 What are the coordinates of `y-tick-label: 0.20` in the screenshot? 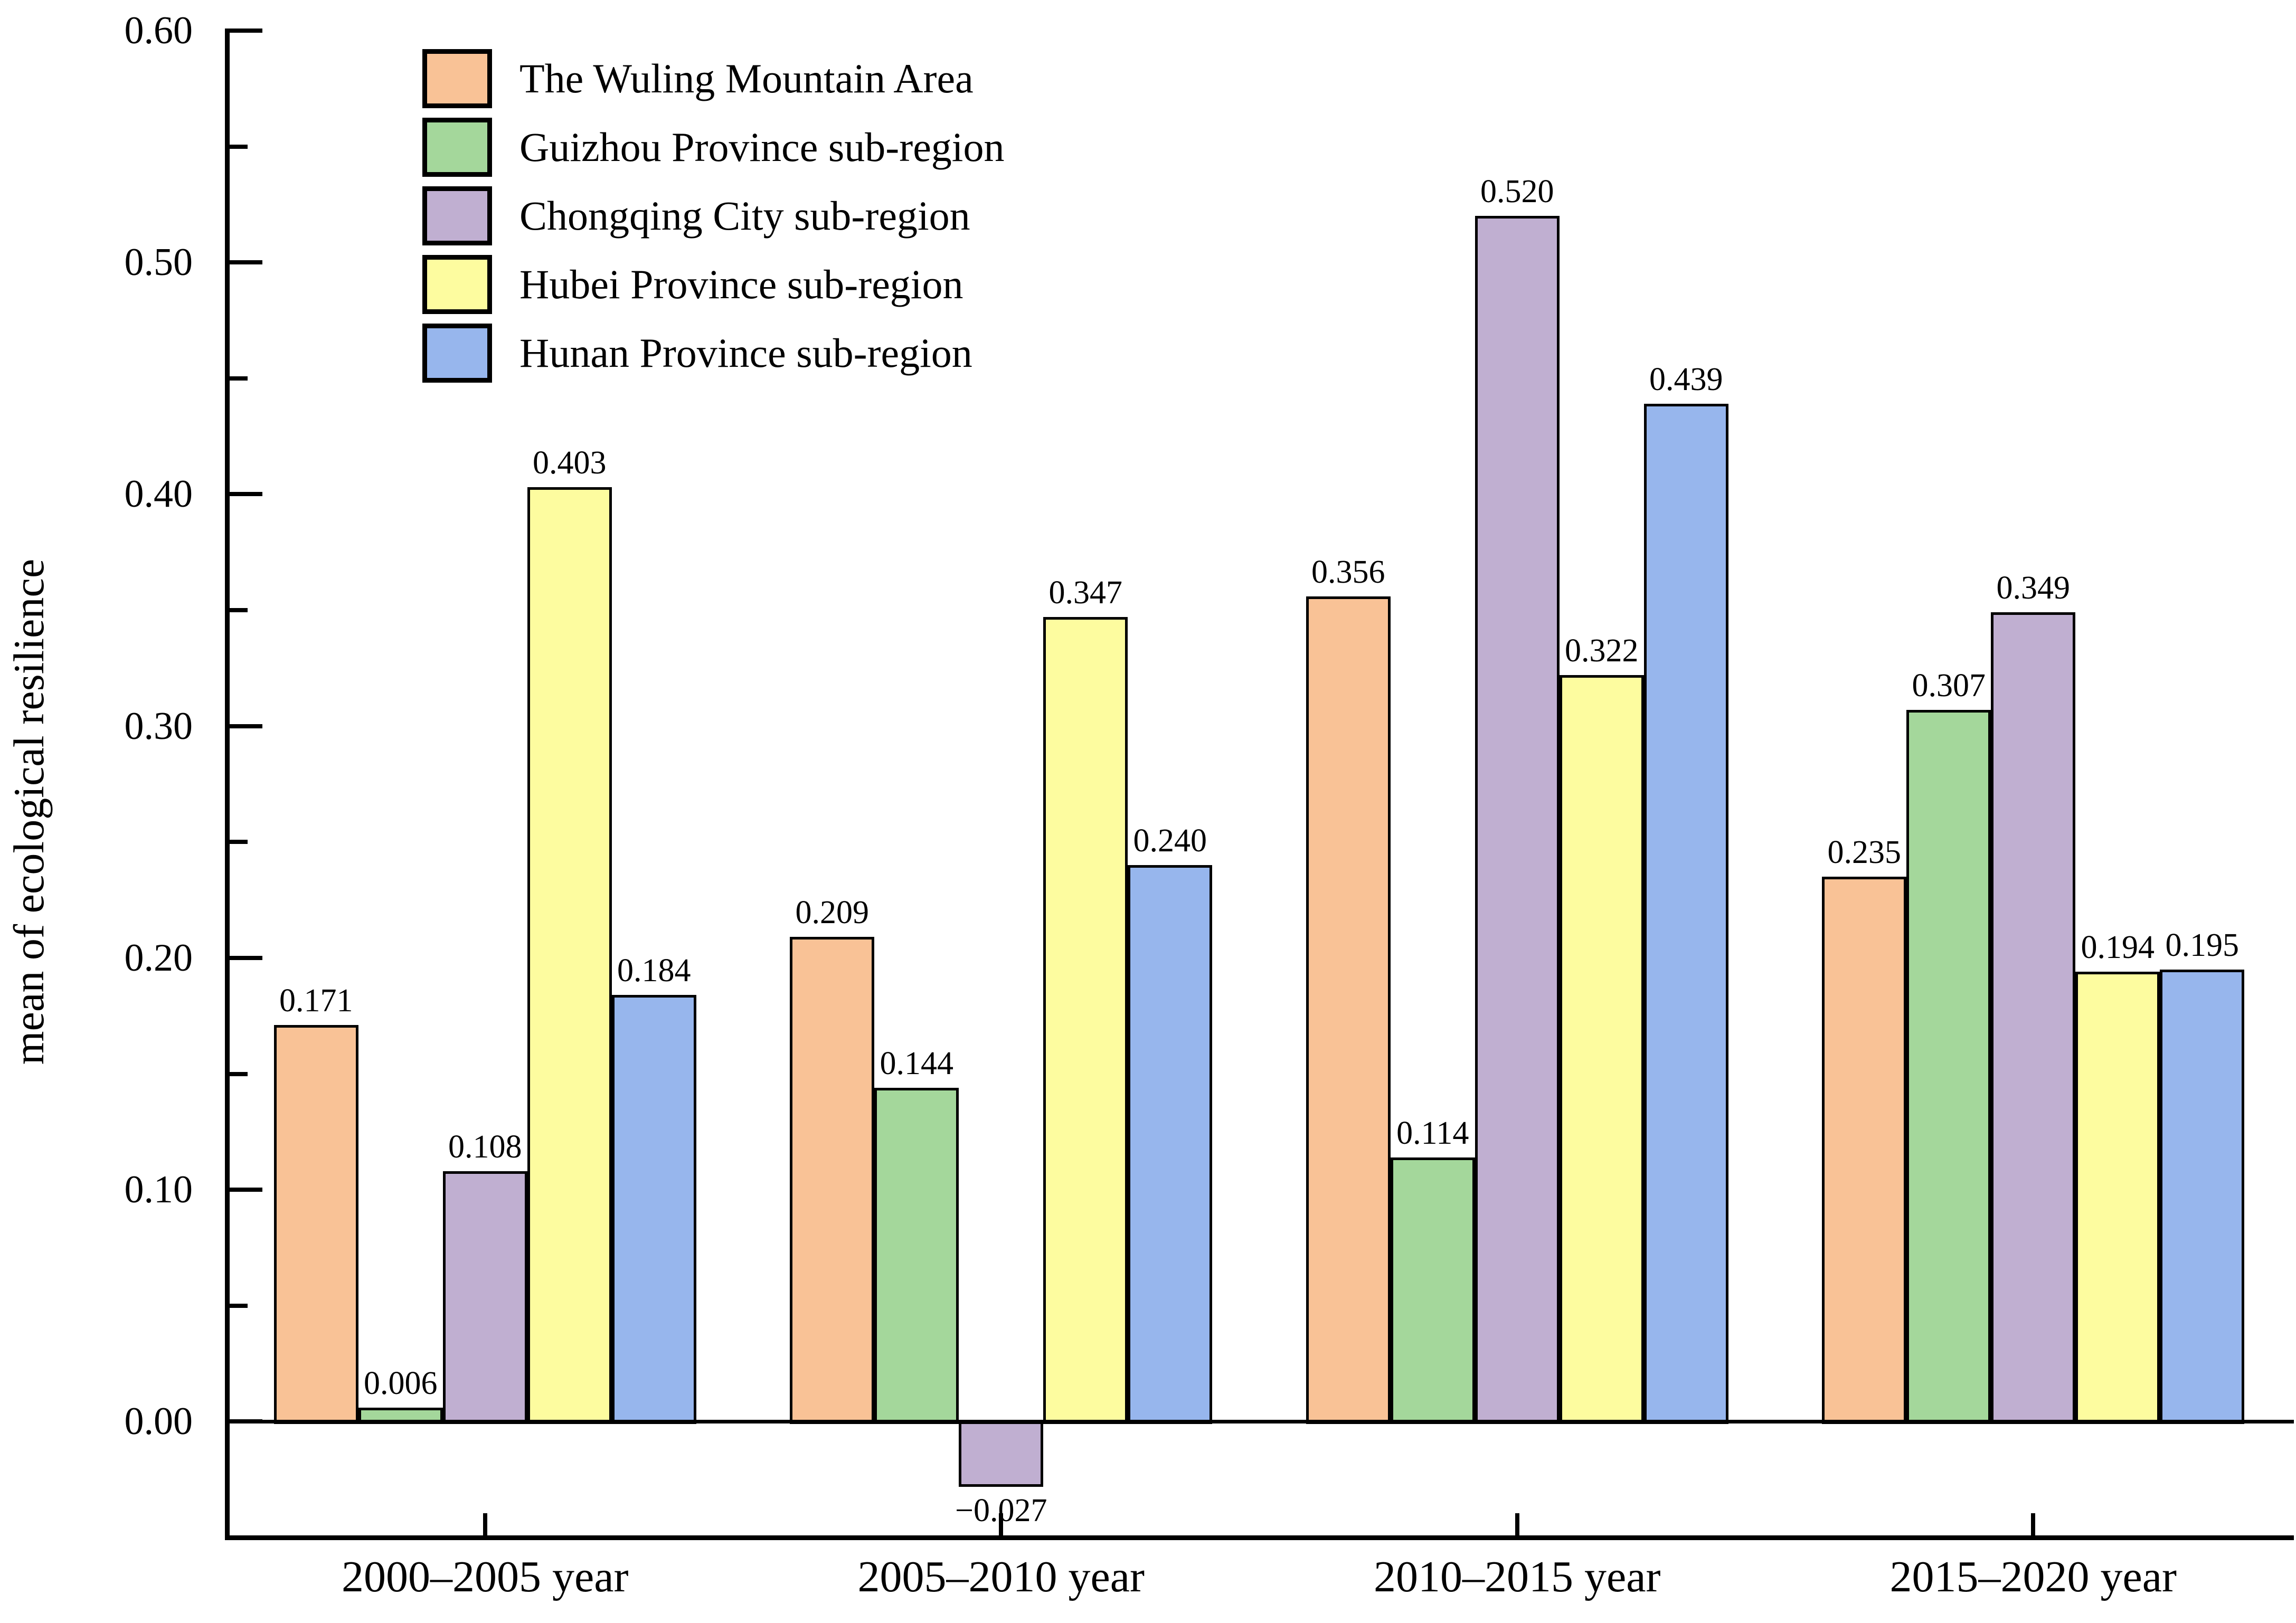 It's located at (158, 958).